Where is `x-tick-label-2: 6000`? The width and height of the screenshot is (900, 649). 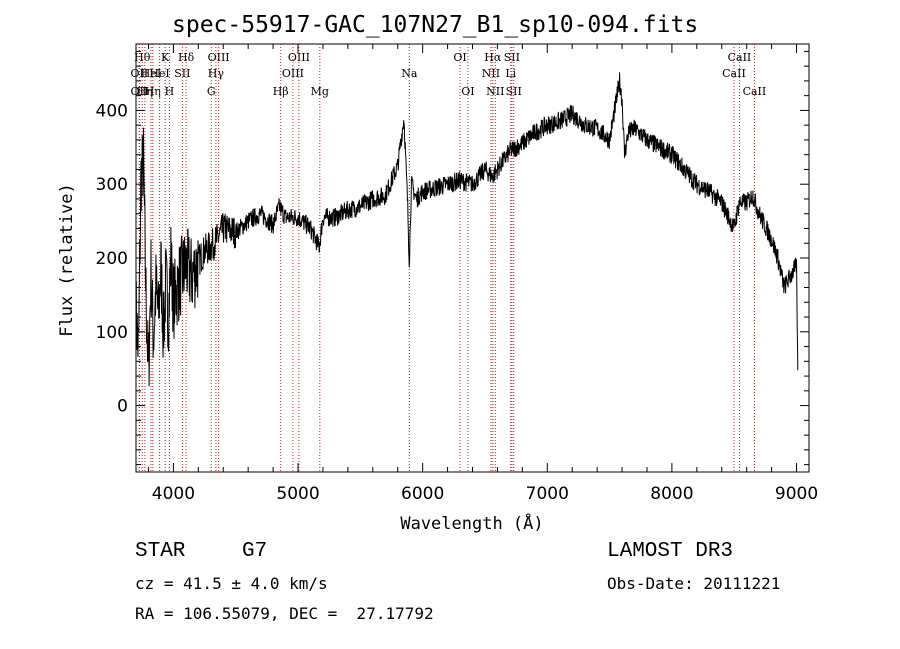
x-tick-label-2: 6000 is located at coordinates (422, 494).